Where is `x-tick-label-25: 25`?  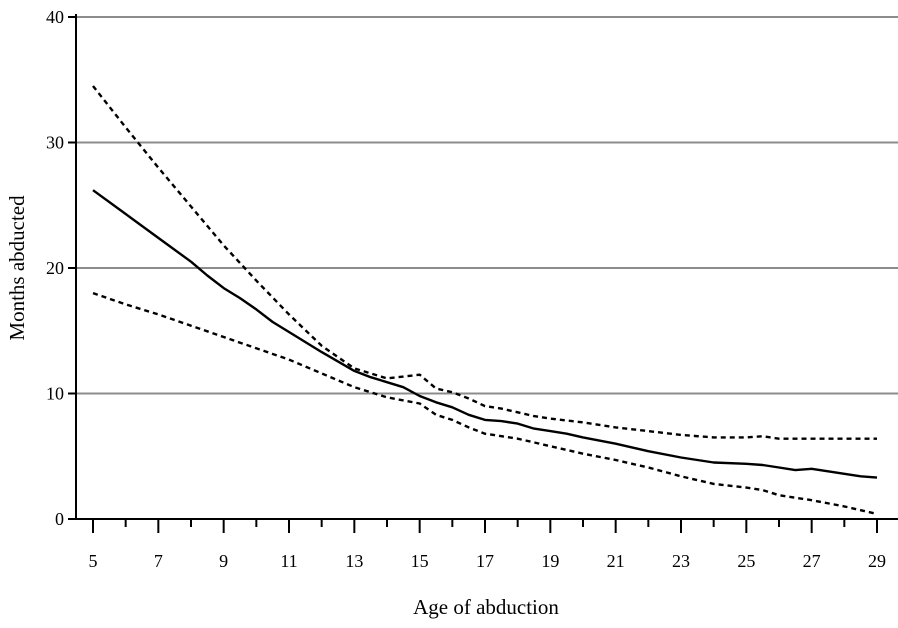
x-tick-label-25: 25 is located at coordinates (746, 561).